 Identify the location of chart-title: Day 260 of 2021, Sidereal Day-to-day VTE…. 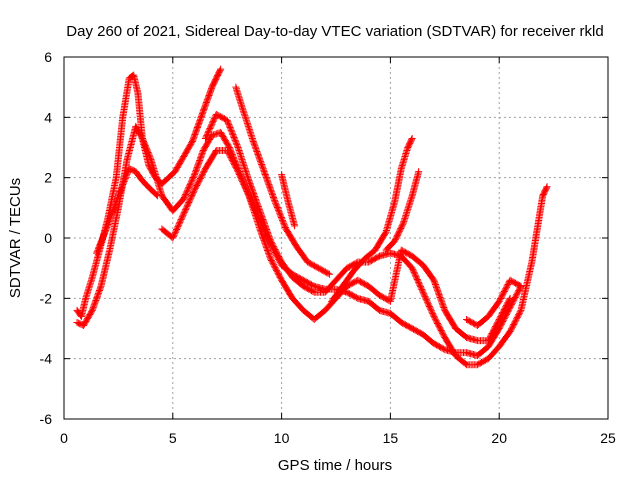
(334, 31).